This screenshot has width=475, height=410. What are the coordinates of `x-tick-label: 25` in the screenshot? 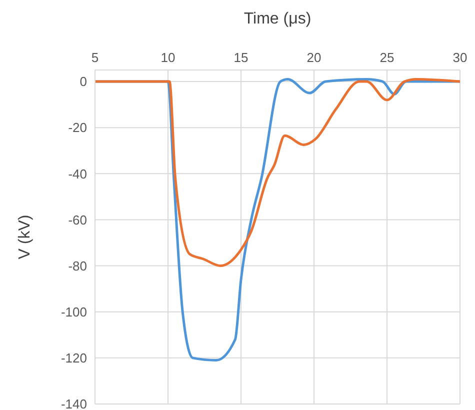 It's located at (387, 57).